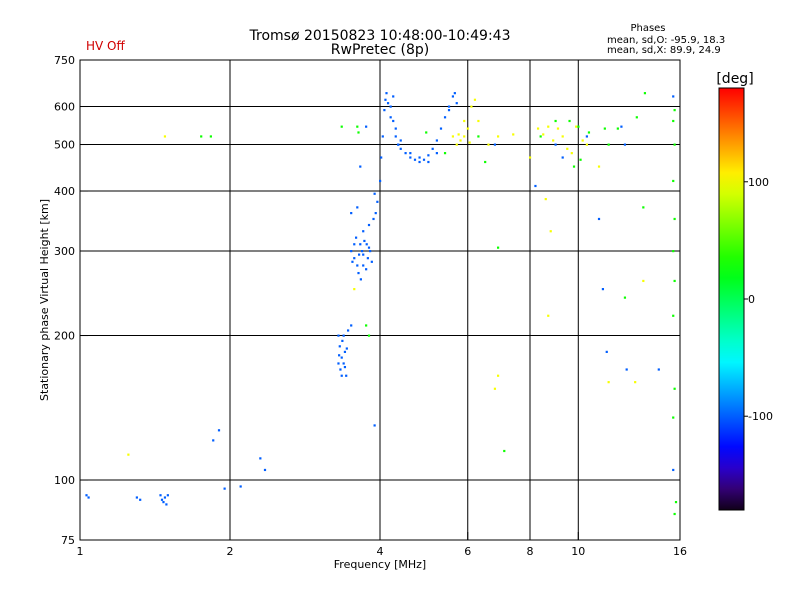 This screenshot has height=600, width=800. Describe the element at coordinates (230, 551) in the screenshot. I see `x-tick-label: 2` at that location.